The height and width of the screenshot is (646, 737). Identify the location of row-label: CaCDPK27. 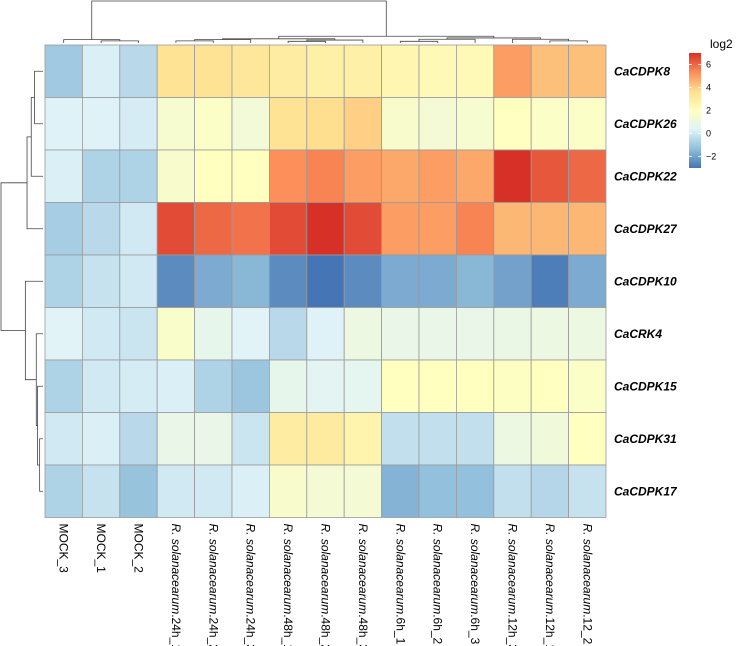
(646, 229).